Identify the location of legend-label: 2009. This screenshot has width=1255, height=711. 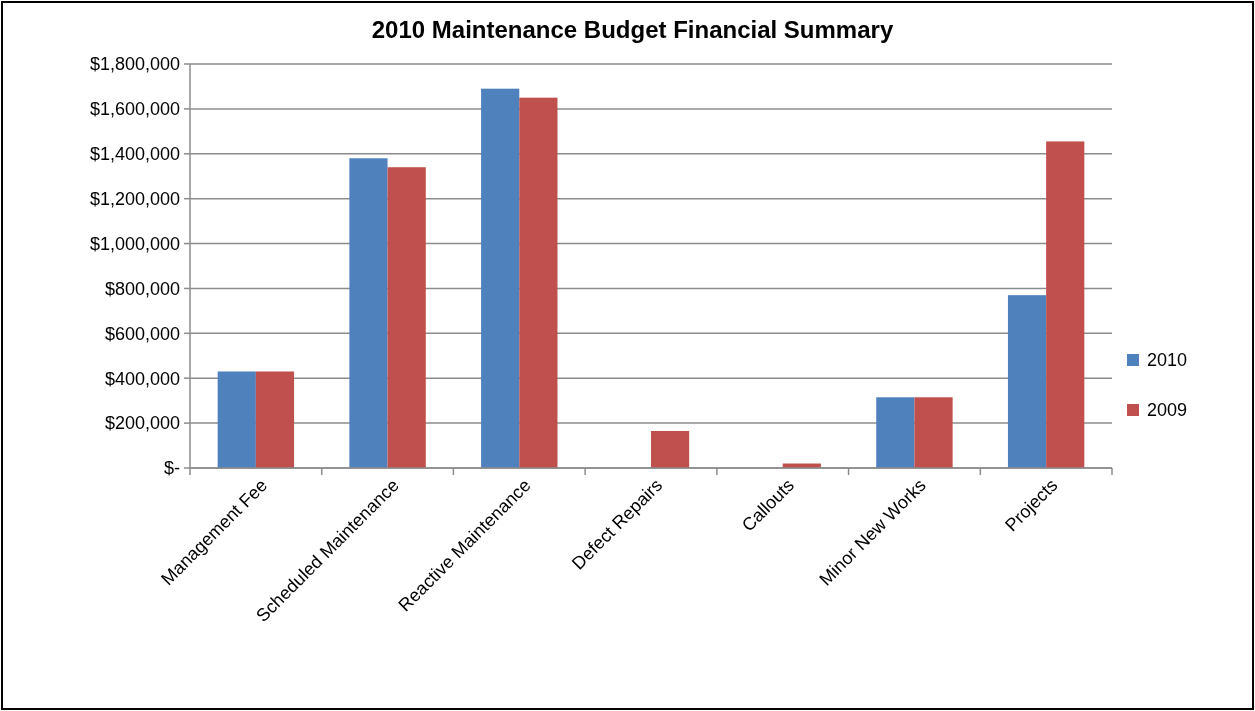
(1167, 410).